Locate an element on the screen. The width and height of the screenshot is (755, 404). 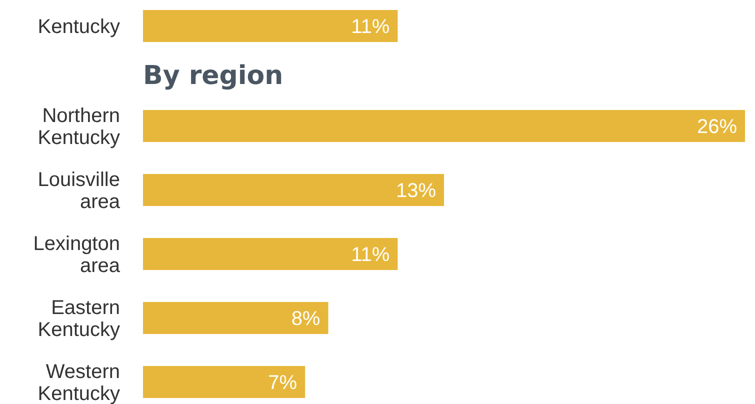
data-label: 8% is located at coordinates (305, 319).